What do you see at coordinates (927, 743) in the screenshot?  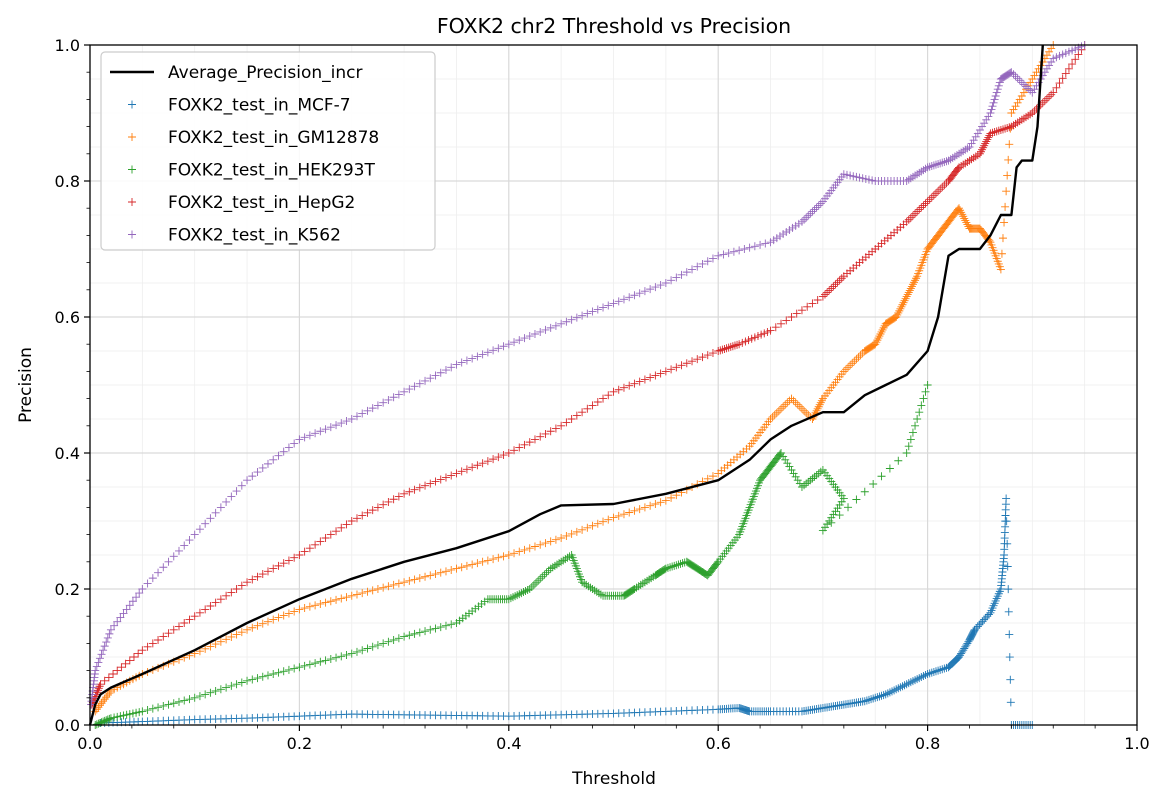 I see `x-tick-label: 0.8` at bounding box center [927, 743].